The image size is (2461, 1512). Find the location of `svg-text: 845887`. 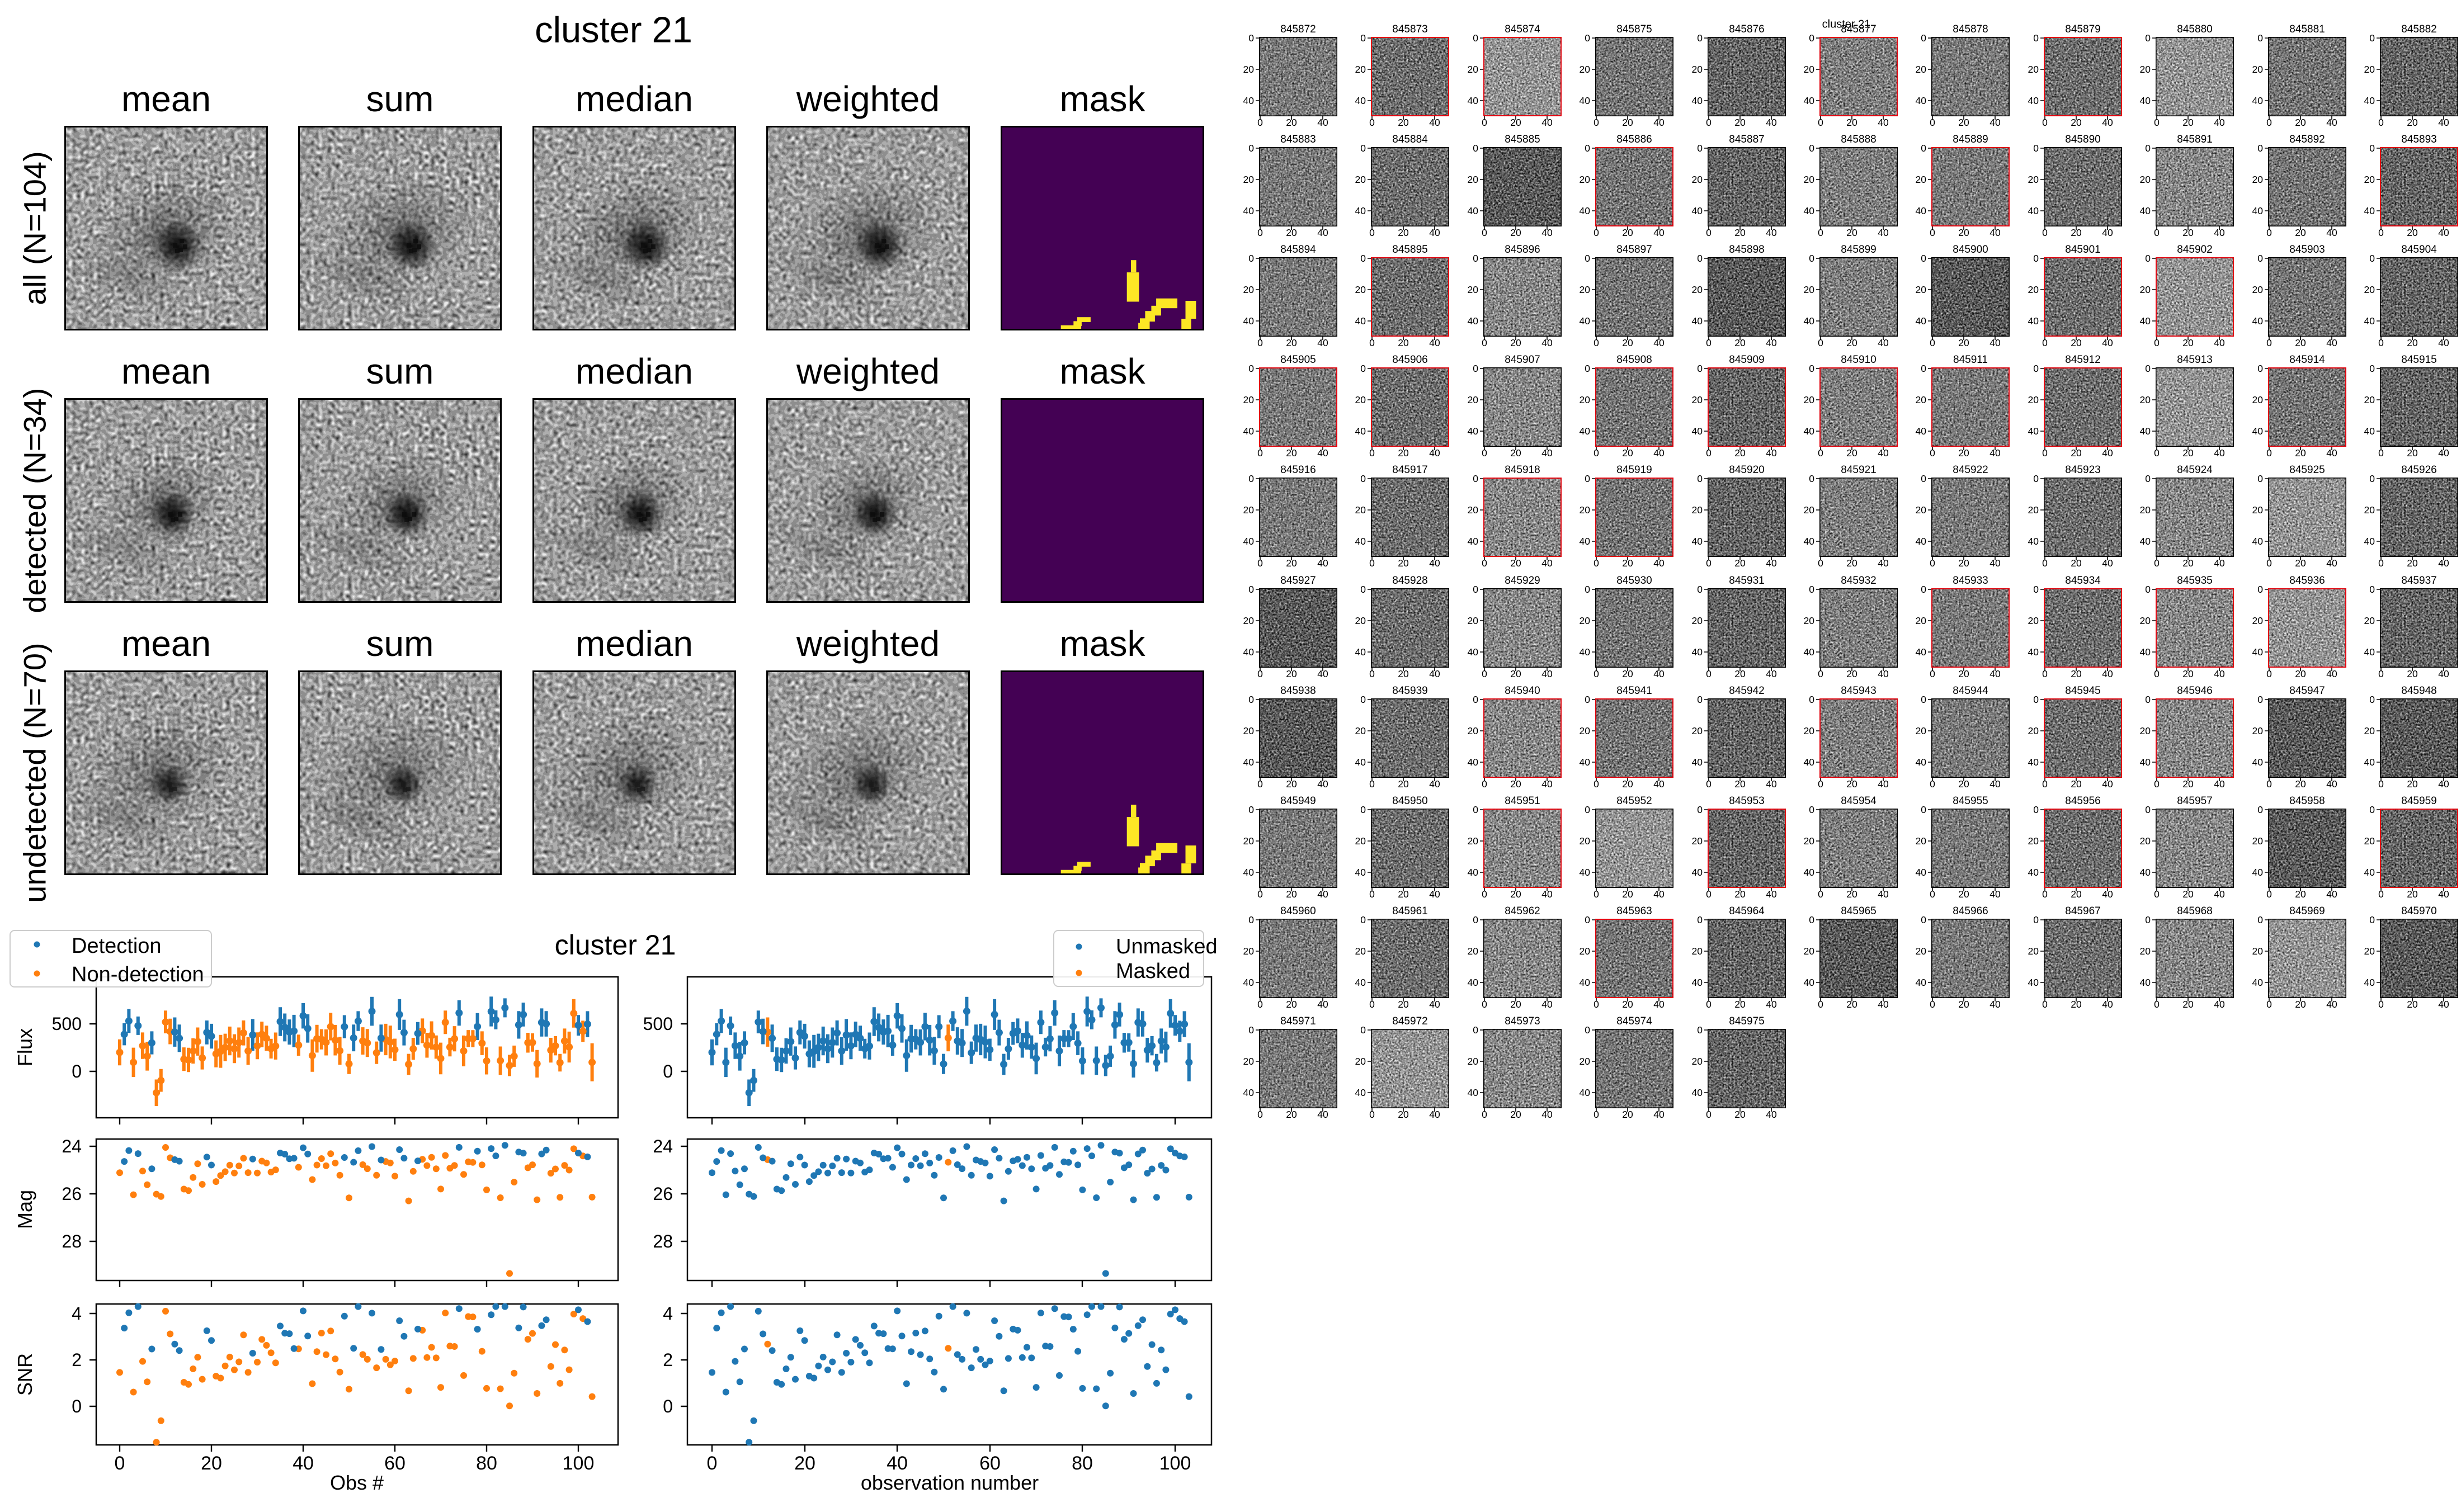

svg-text: 845887 is located at coordinates (1746, 139).